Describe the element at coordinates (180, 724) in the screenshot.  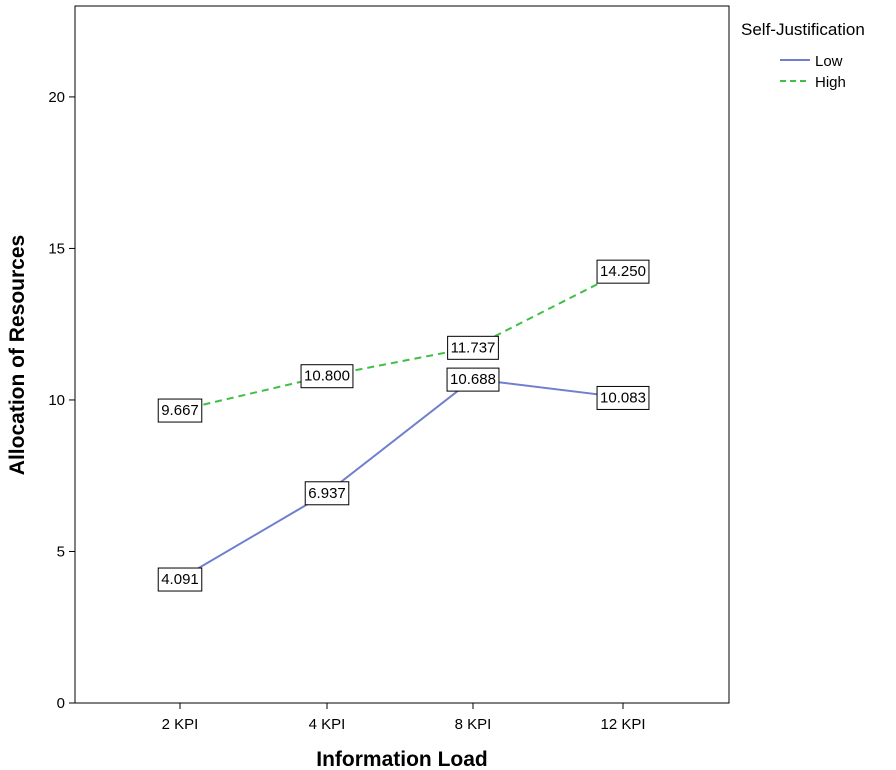
I see `x-tick-label: 2 KPI` at that location.